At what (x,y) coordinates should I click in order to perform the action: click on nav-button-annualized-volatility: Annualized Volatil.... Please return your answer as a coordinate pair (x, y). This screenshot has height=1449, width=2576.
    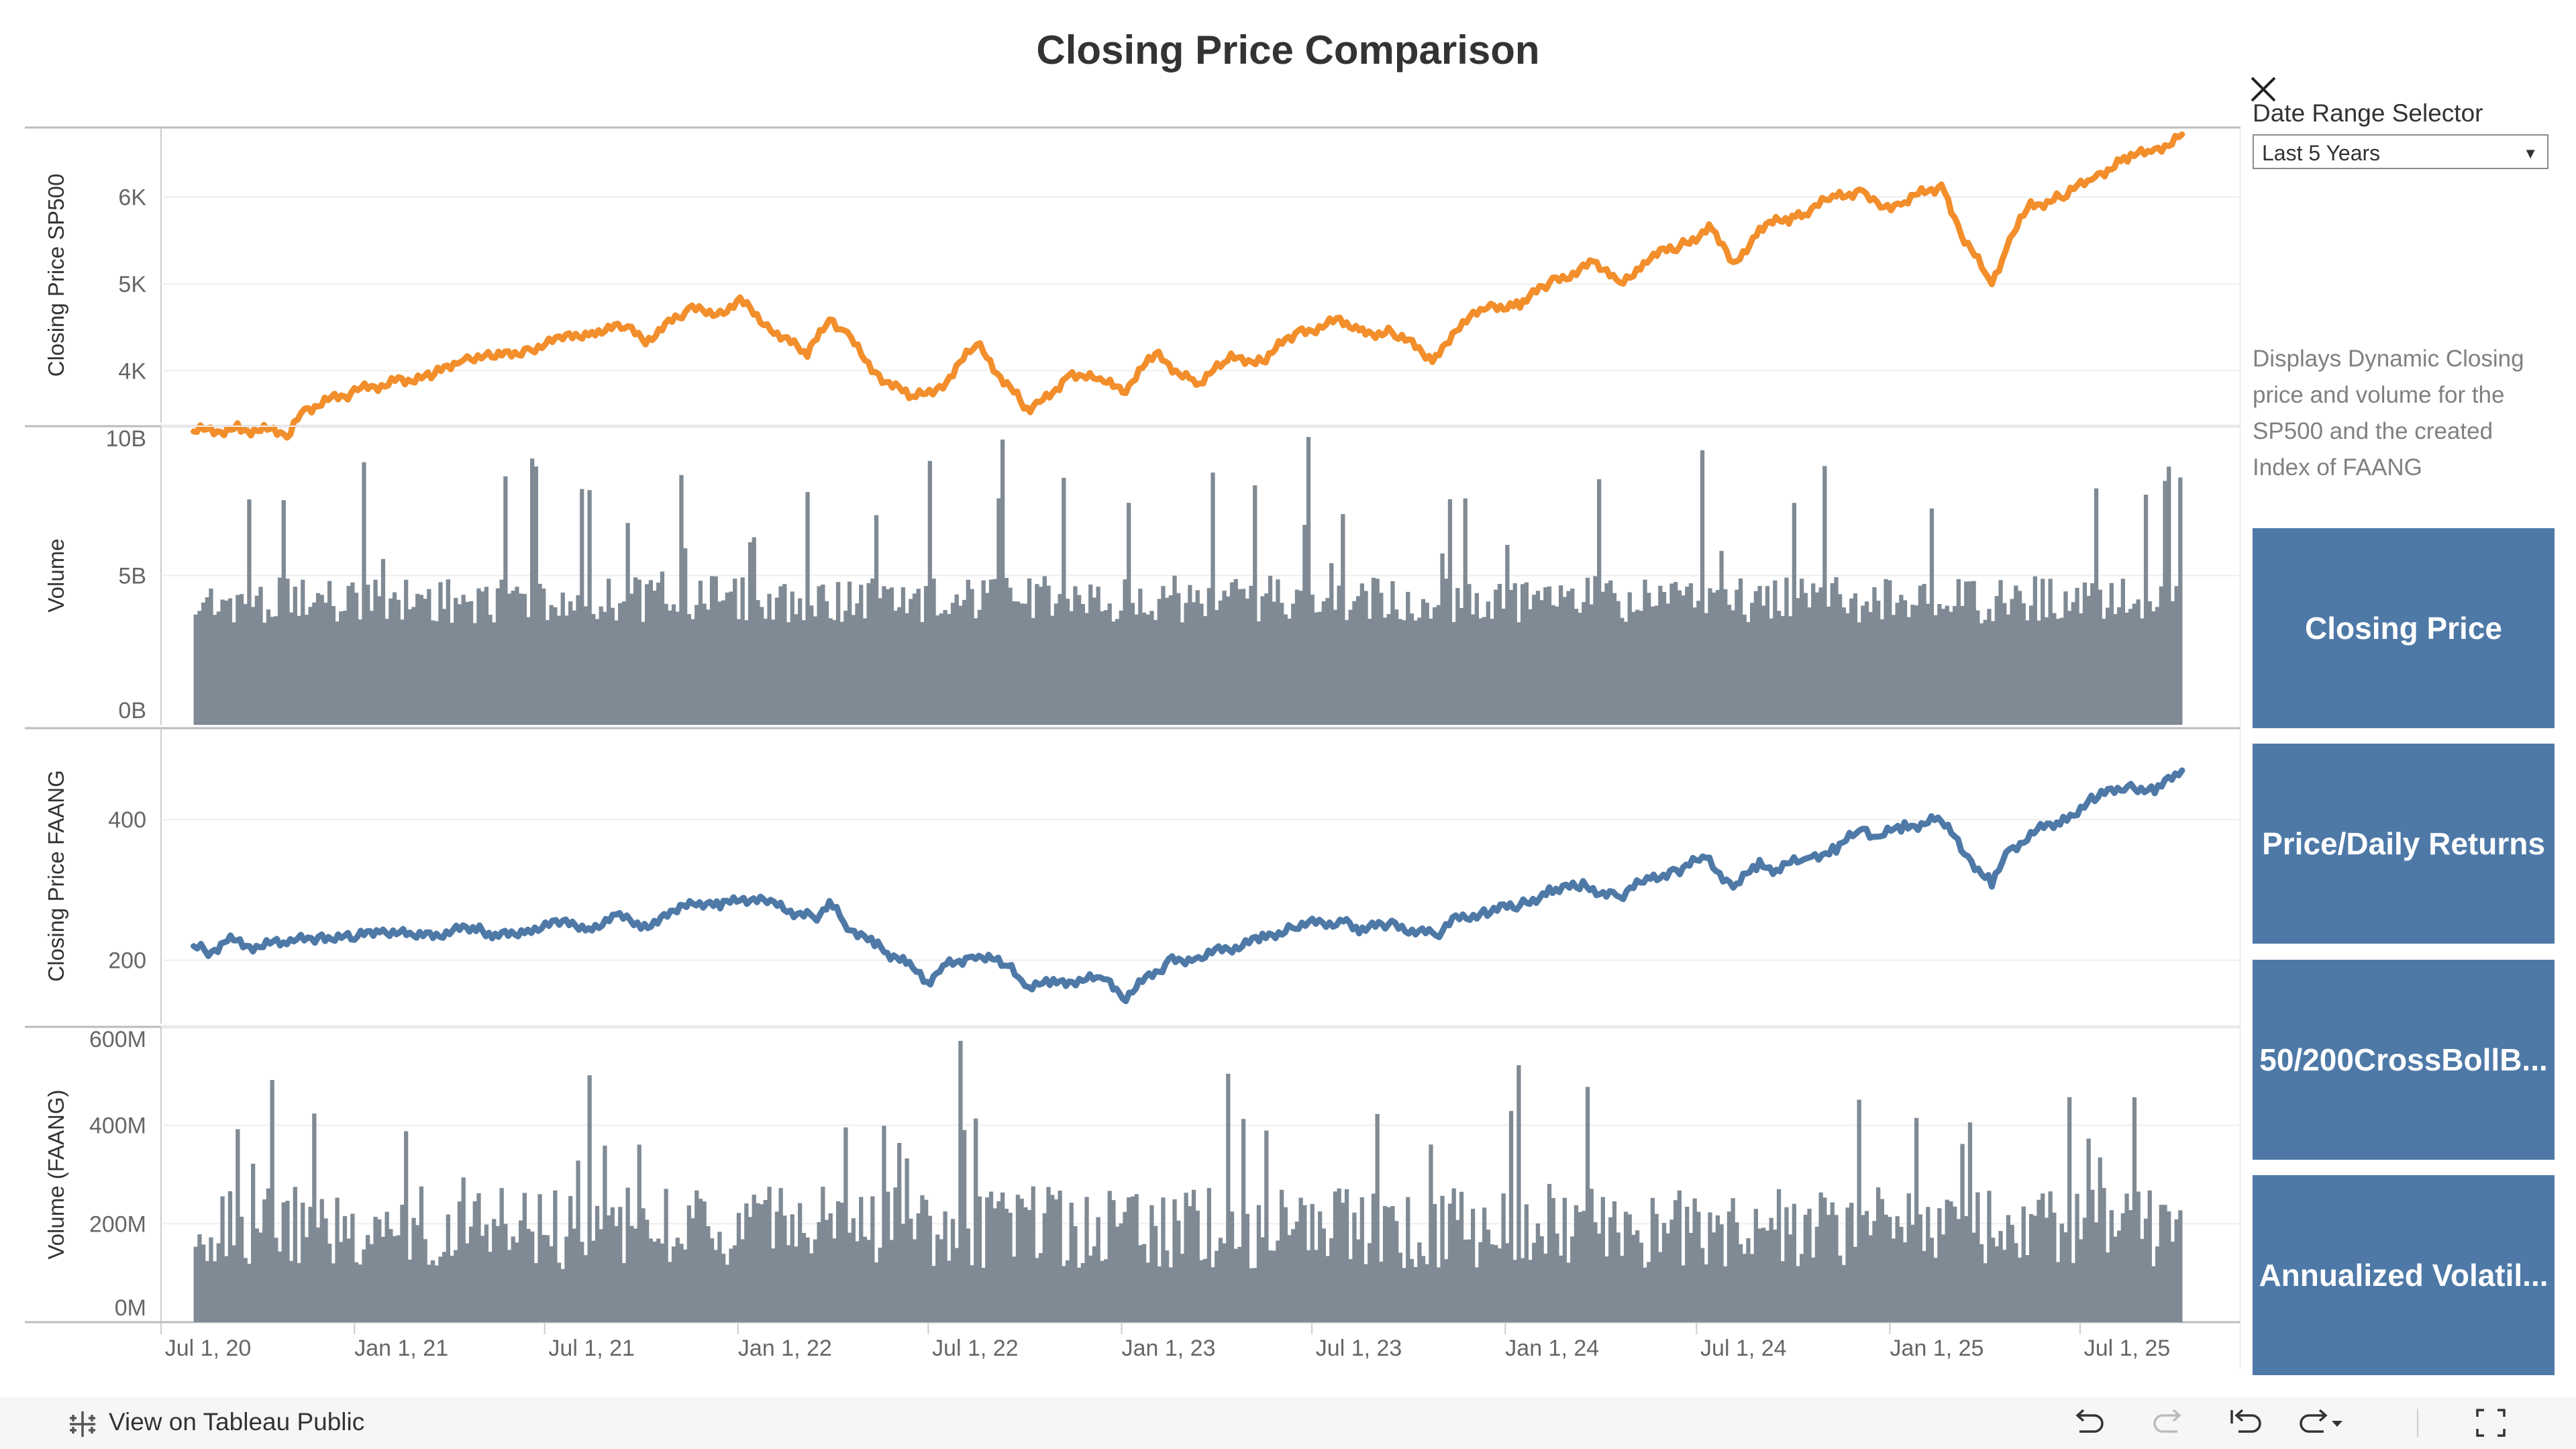
    Looking at the image, I should click on (2404, 1275).